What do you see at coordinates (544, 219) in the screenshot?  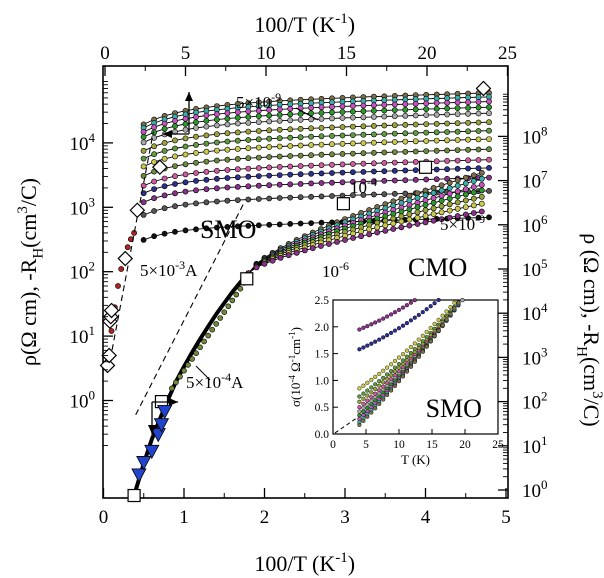 I see `tick-exponent: 6` at bounding box center [544, 219].